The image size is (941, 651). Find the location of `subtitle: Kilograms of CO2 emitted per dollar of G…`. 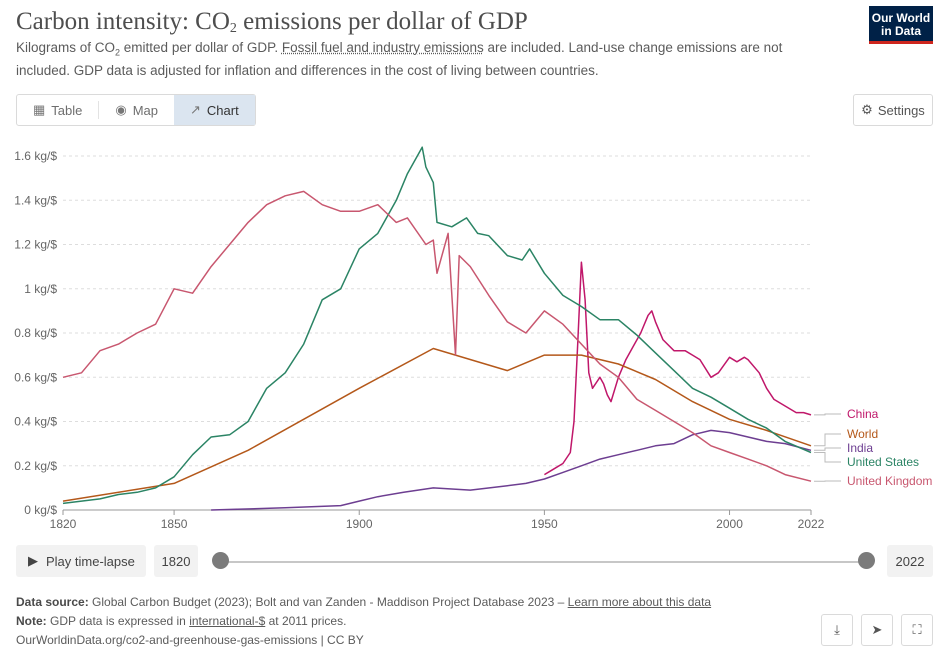

subtitle: Kilograms of CO2 emitted per dollar of G… is located at coordinates (399, 59).